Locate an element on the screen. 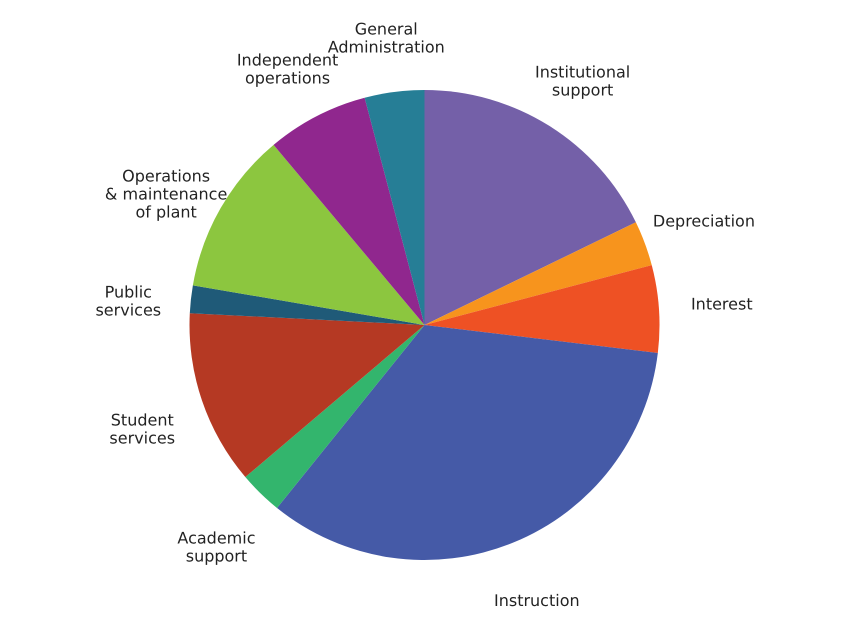 The width and height of the screenshot is (849, 623). slice-label: Depreciation is located at coordinates (703, 220).